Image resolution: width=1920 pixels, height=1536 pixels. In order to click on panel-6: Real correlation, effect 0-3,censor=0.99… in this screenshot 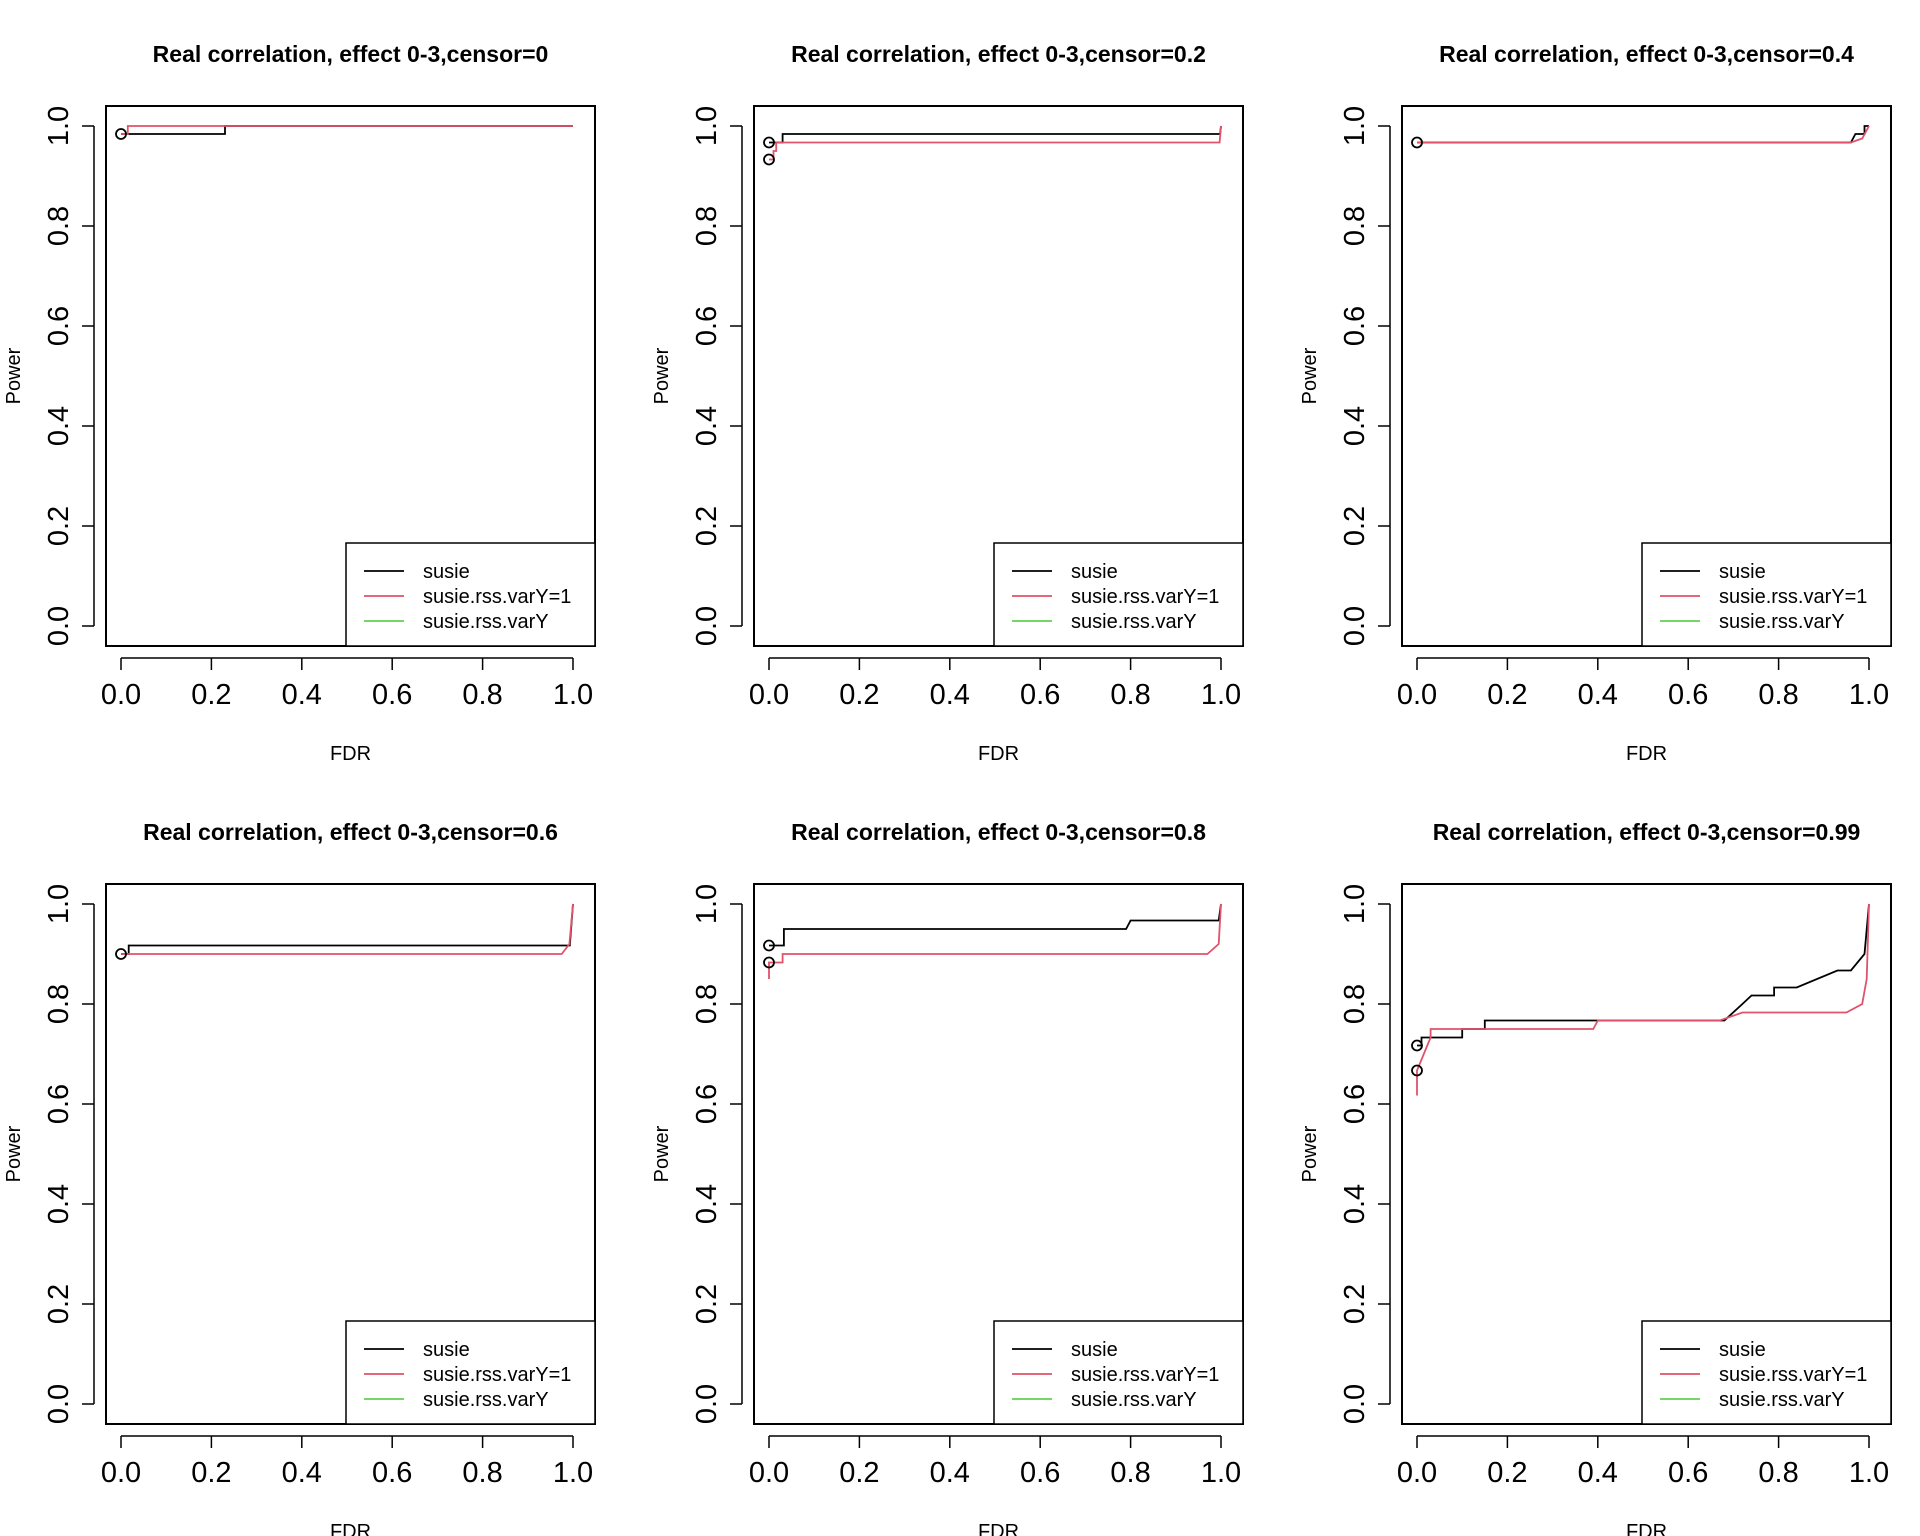, I will do `click(1595, 1177)`.